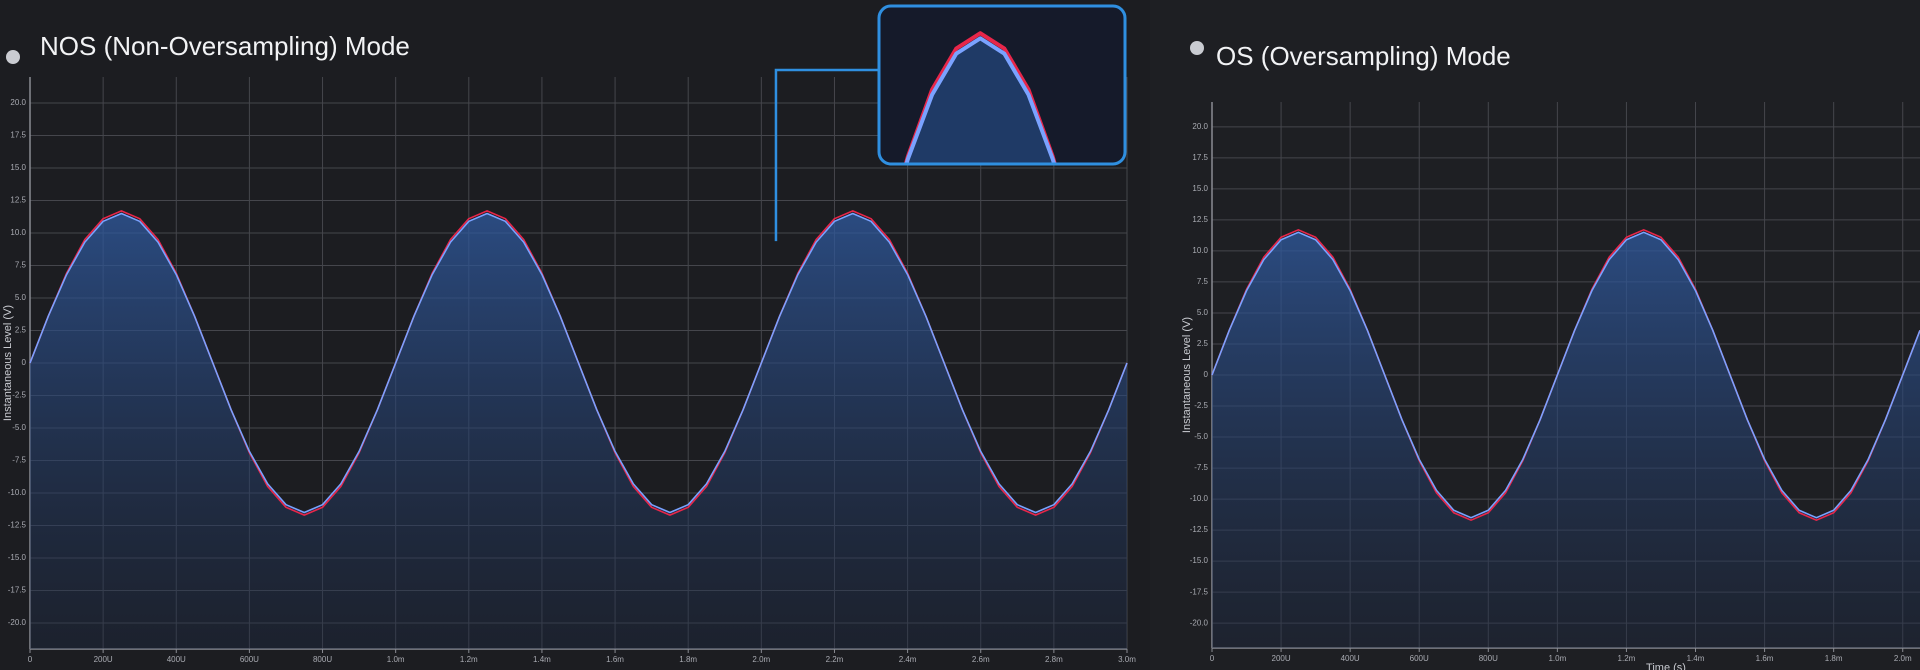  I want to click on x-tick-label: 3.0m, so click(1127, 659).